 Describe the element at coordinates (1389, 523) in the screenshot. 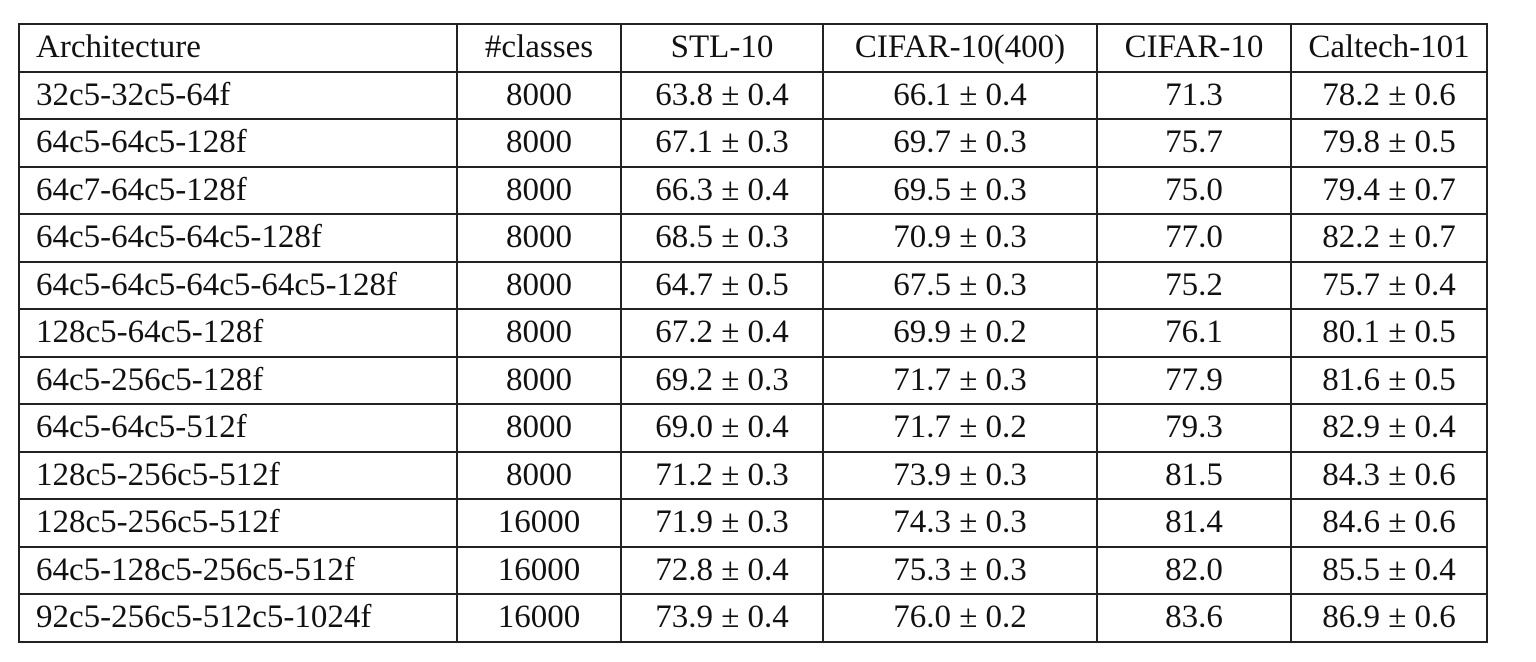

I see `cell-caltech-101: 84.6 ± 0.6` at that location.